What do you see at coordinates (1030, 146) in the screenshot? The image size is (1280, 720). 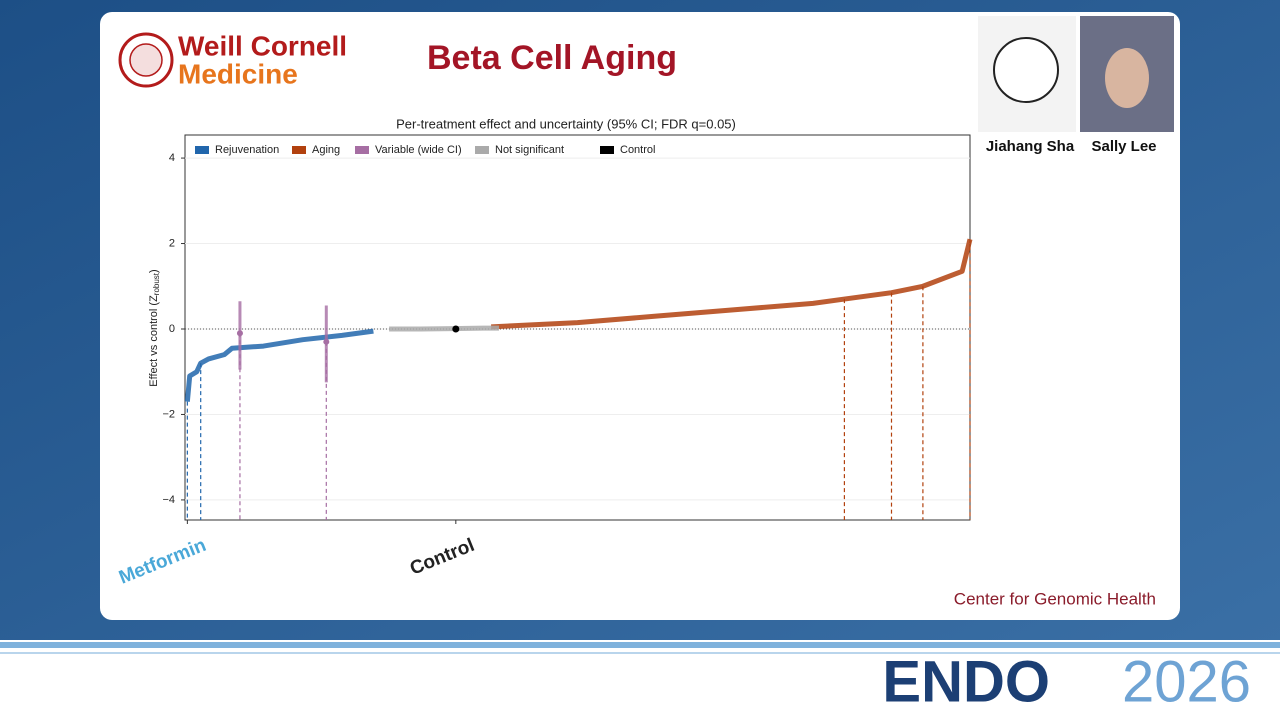 I see `presenter-name: Jiahang Sha` at bounding box center [1030, 146].